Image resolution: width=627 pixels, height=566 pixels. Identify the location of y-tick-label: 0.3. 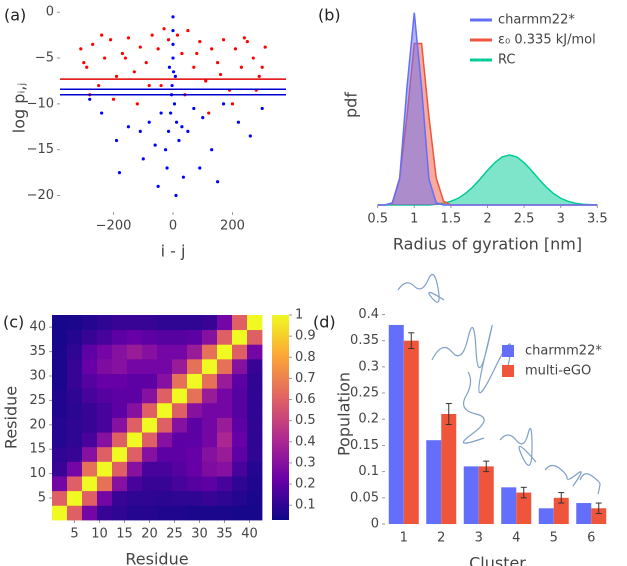
(368, 366).